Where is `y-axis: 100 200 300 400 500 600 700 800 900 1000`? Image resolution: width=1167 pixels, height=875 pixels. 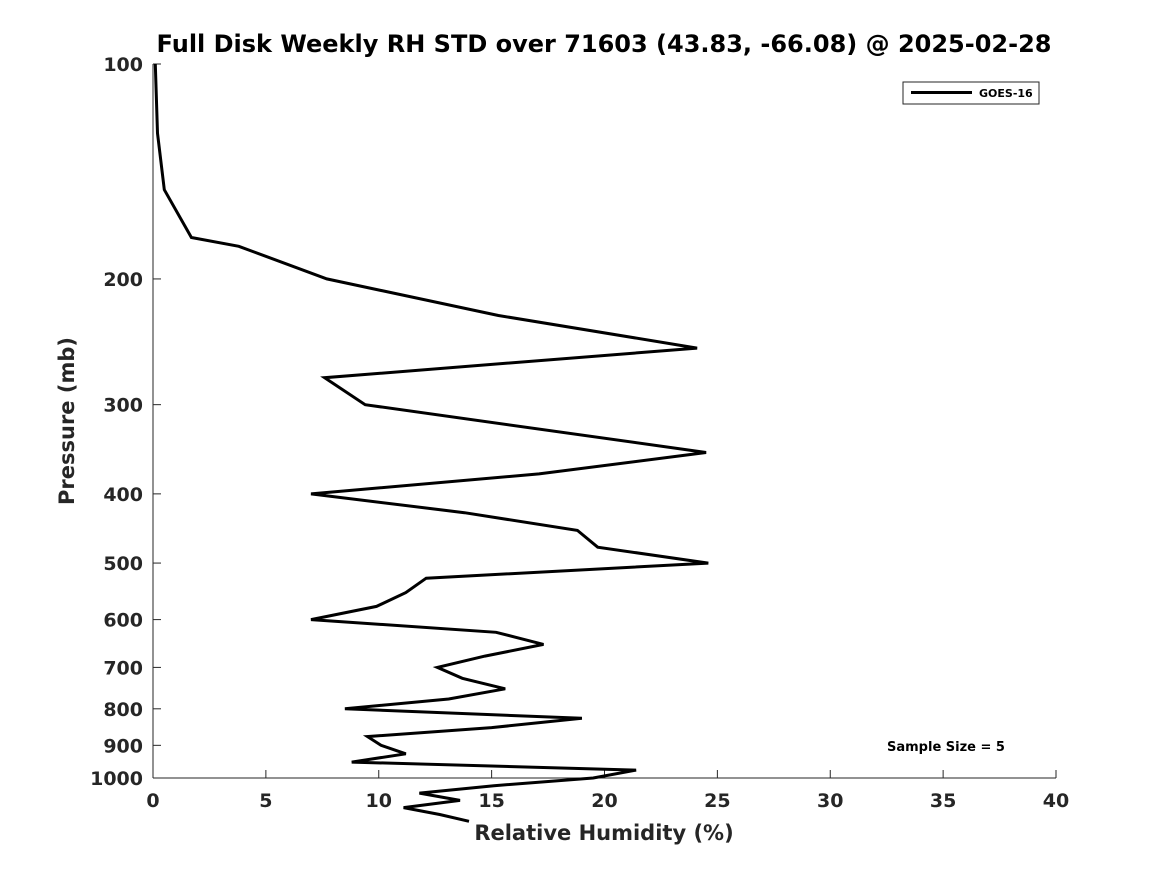
y-axis: 100 200 300 400 500 600 700 800 900 1000 is located at coordinates (125, 422).